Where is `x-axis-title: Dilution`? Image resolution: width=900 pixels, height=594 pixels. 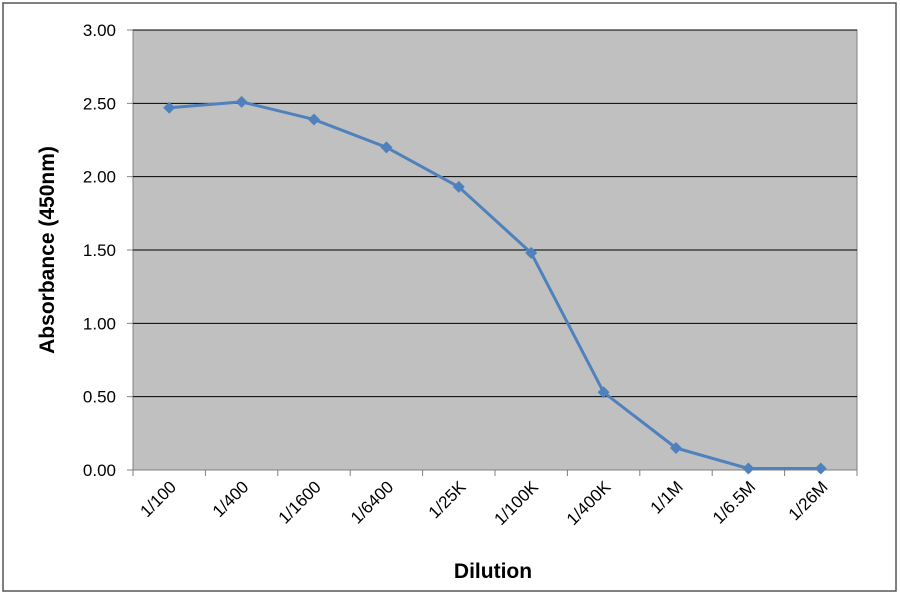
x-axis-title: Dilution is located at coordinates (493, 571).